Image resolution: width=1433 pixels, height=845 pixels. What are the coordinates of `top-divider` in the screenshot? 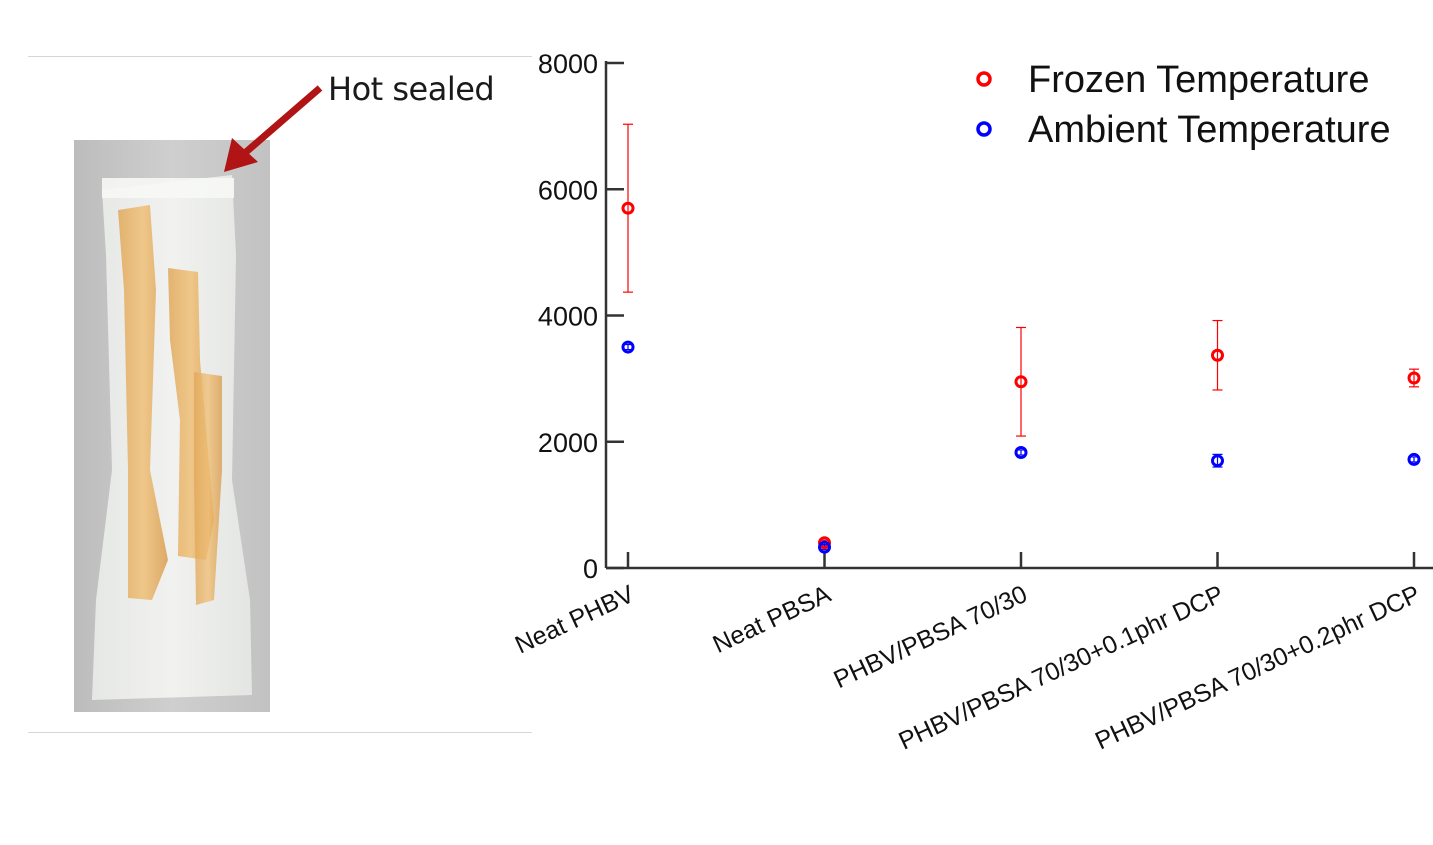 It's located at (280, 56).